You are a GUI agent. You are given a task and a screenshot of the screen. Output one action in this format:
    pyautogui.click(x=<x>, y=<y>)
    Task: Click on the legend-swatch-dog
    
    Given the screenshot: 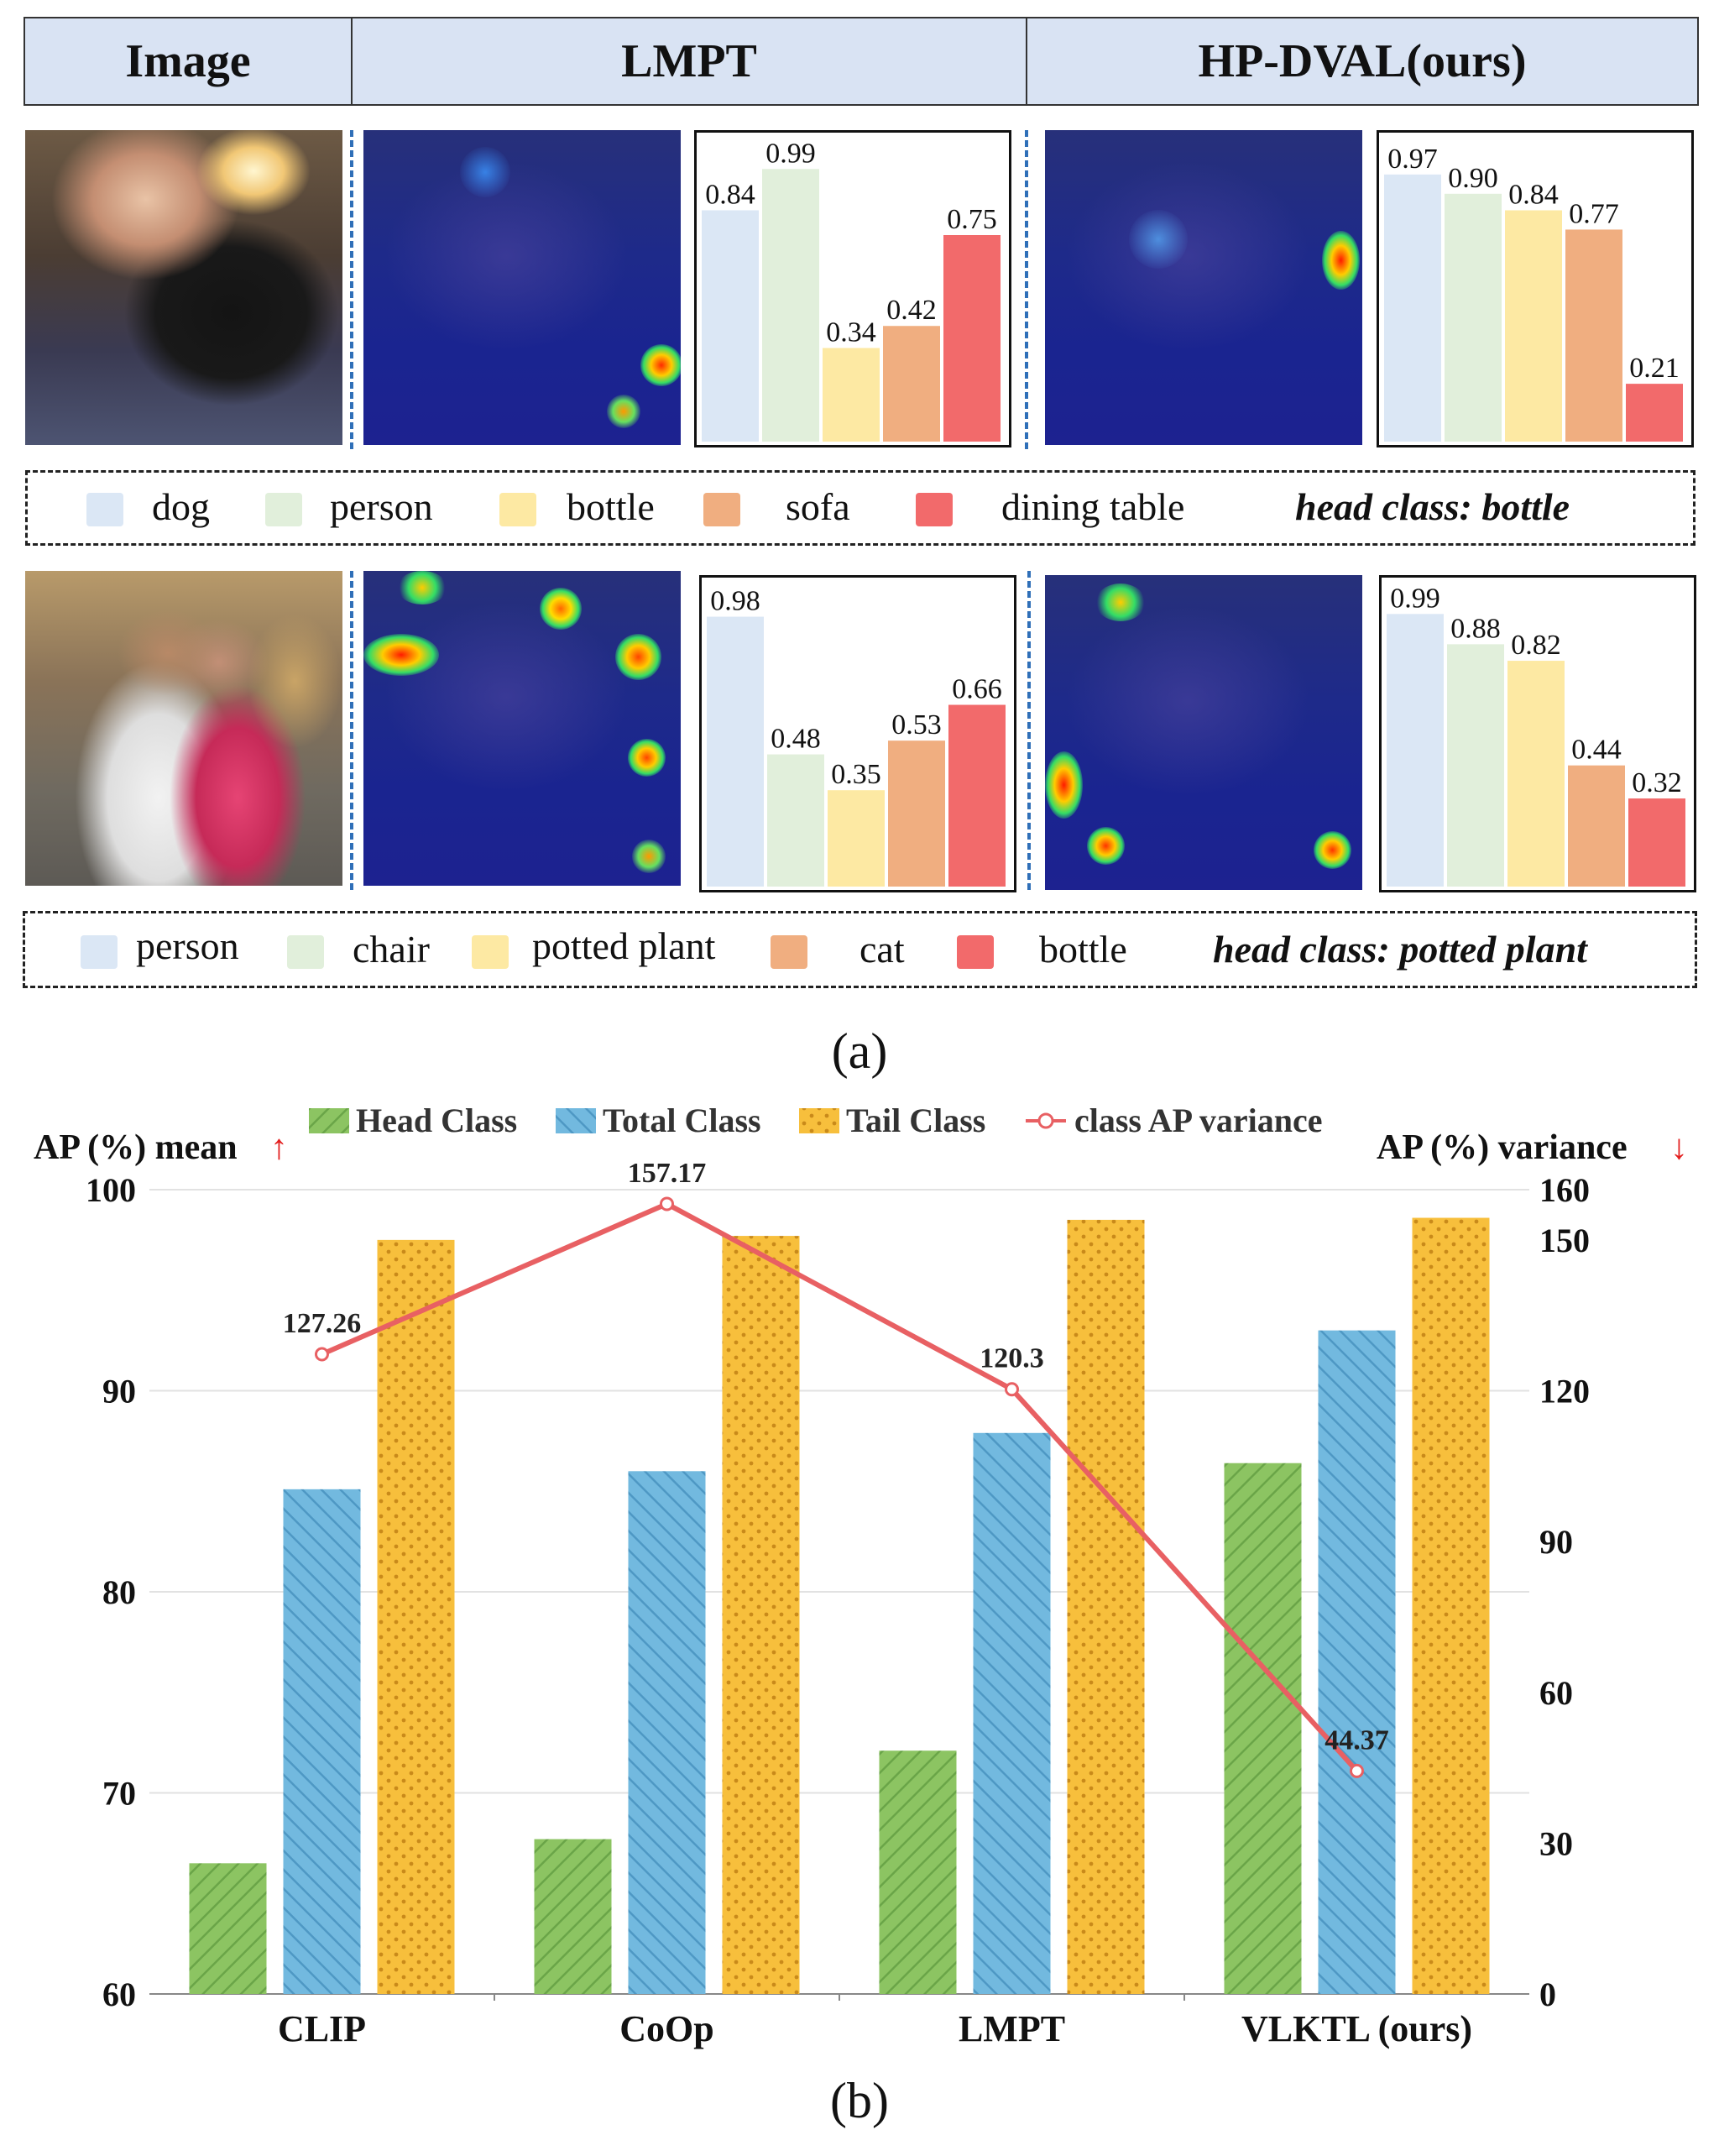 What is the action you would take?
    pyautogui.click(x=104, y=509)
    